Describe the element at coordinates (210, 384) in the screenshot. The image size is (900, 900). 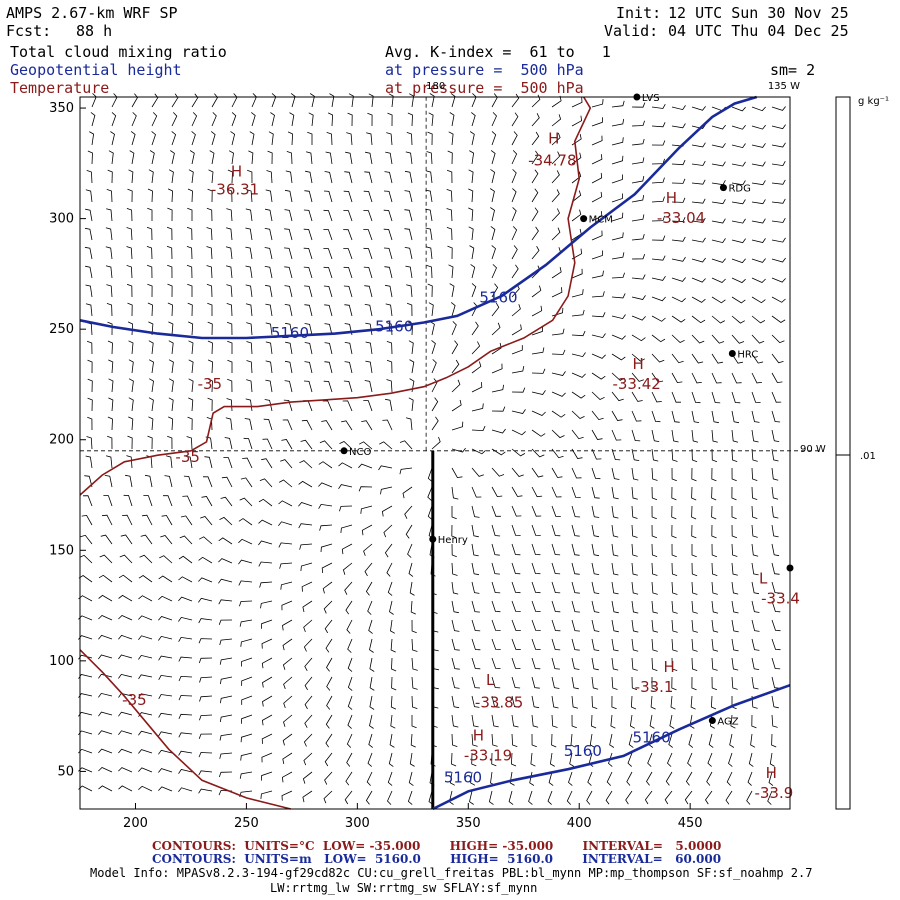
I see `temperature-contour-label: -35` at that location.